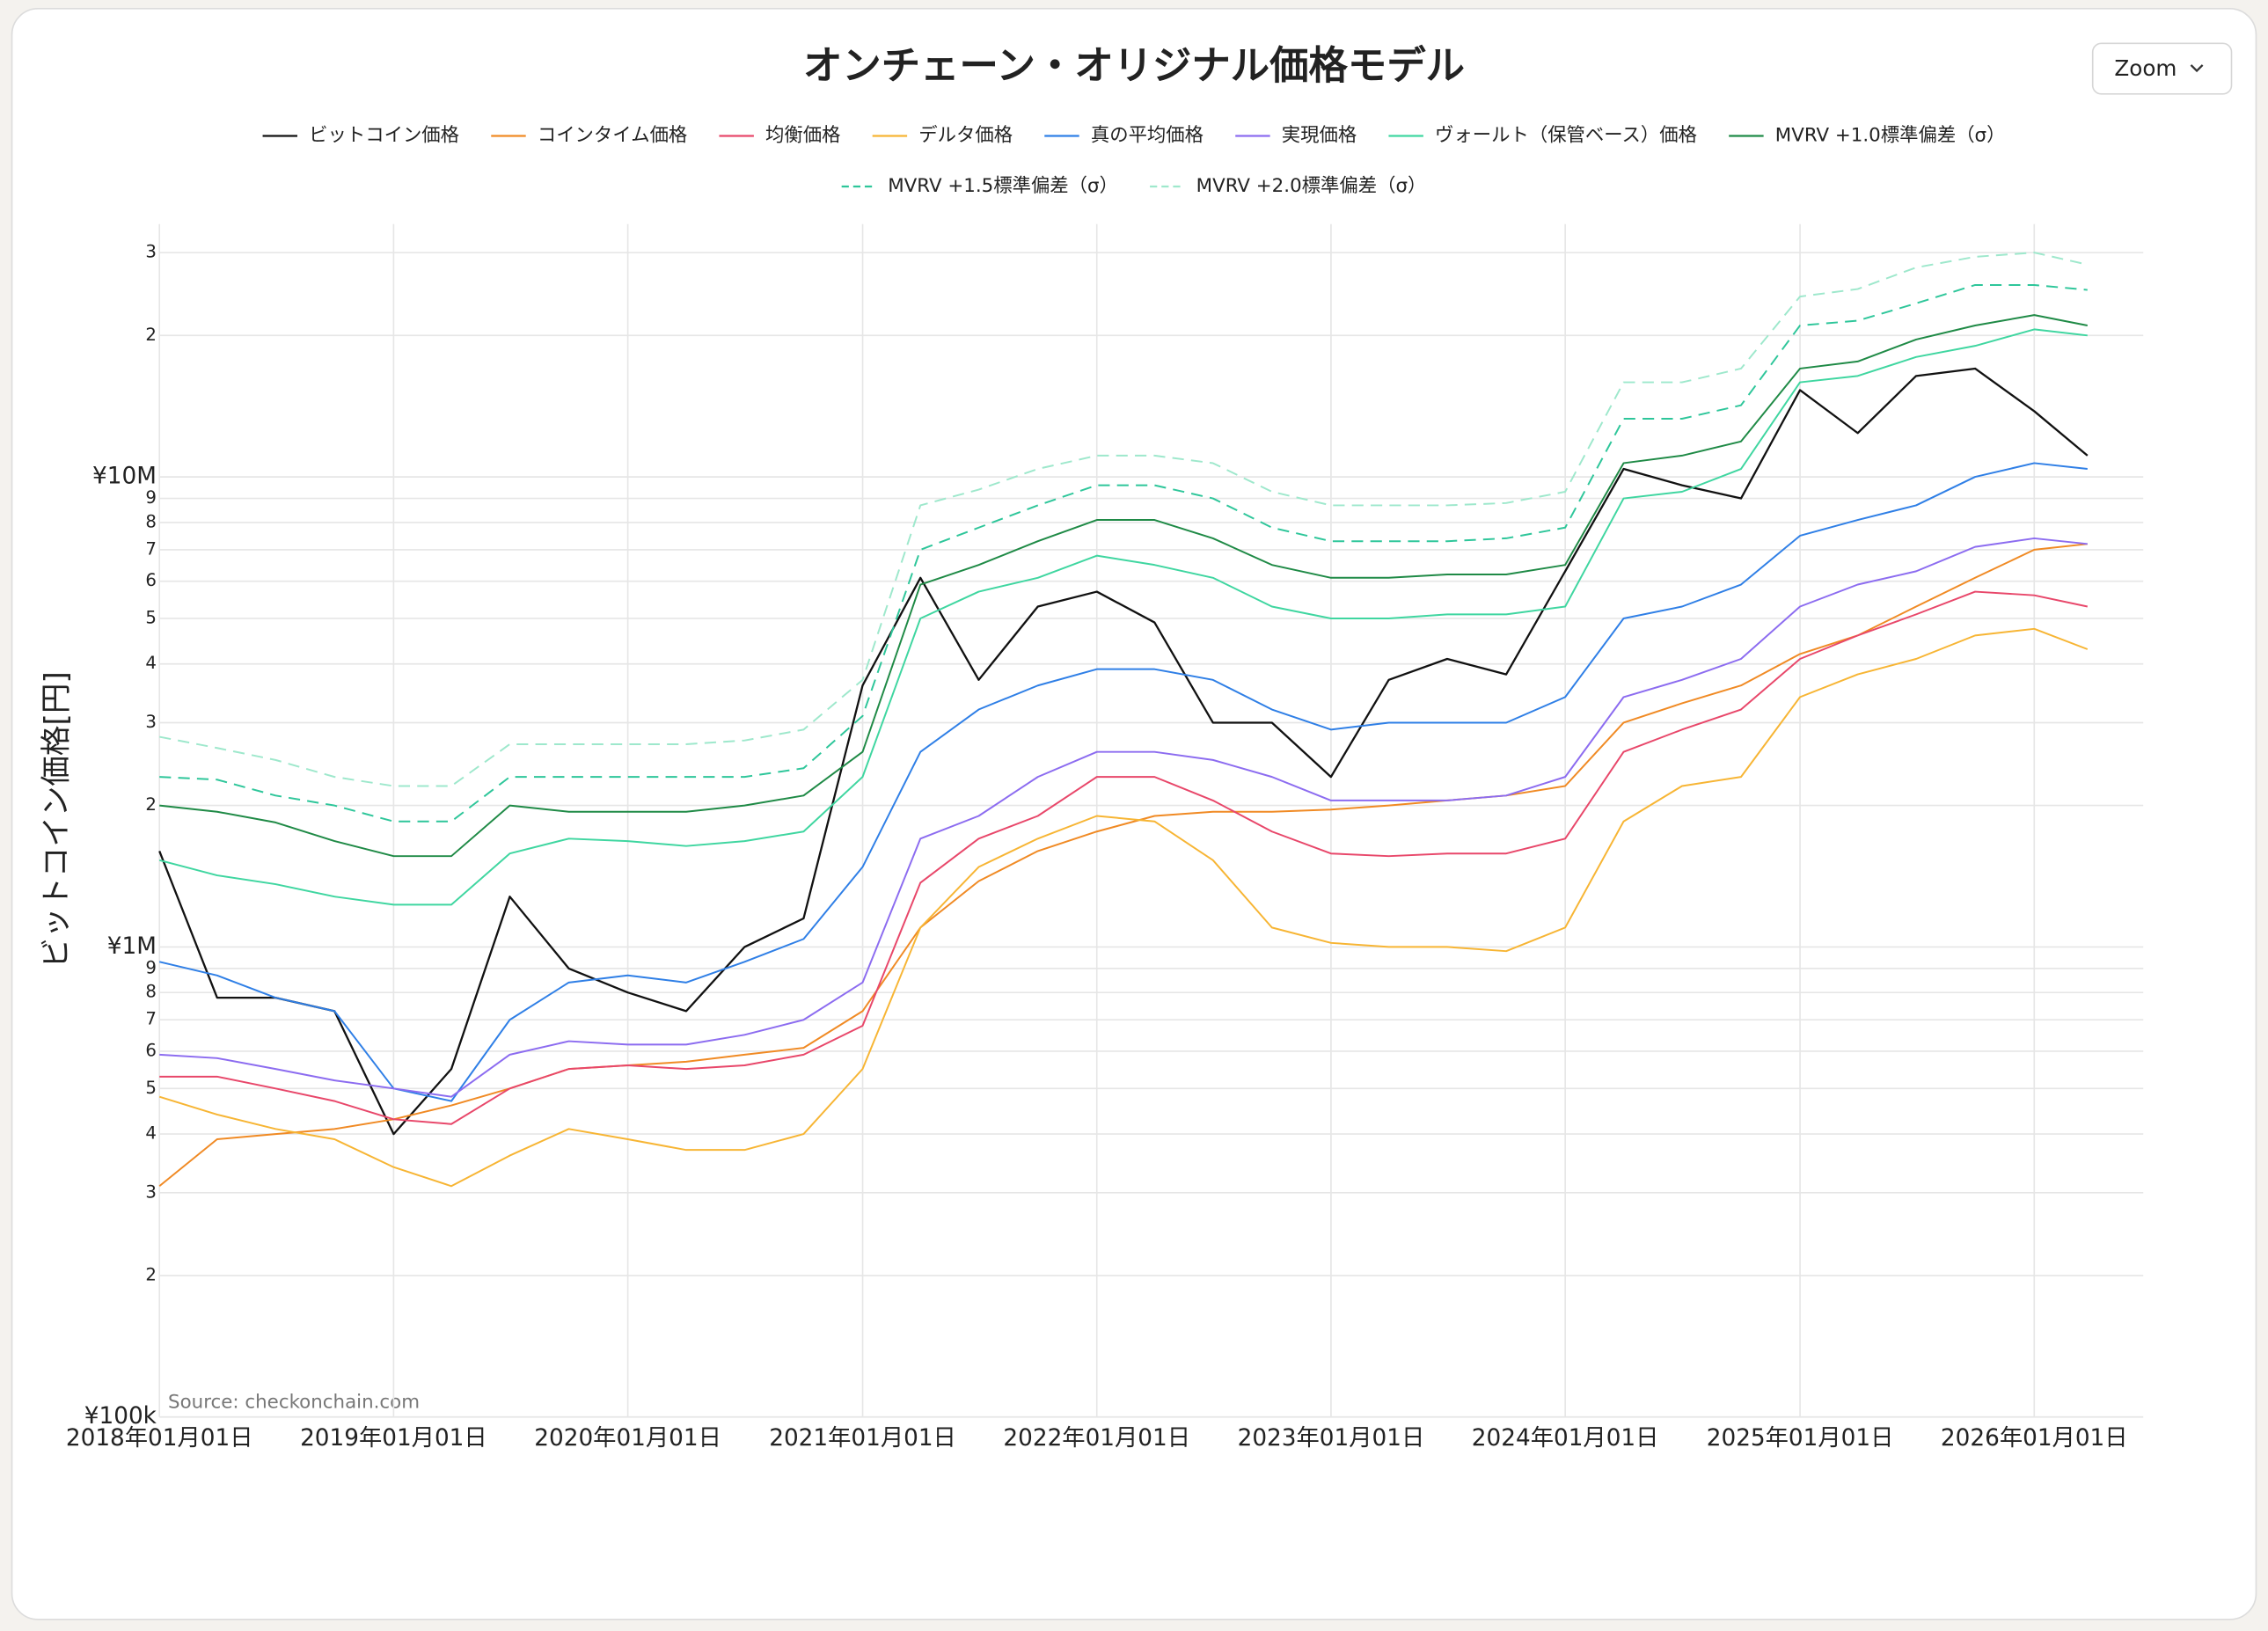  I want to click on legend-label: MVRV +1.0標準偏差（σ）, so click(1890, 136).